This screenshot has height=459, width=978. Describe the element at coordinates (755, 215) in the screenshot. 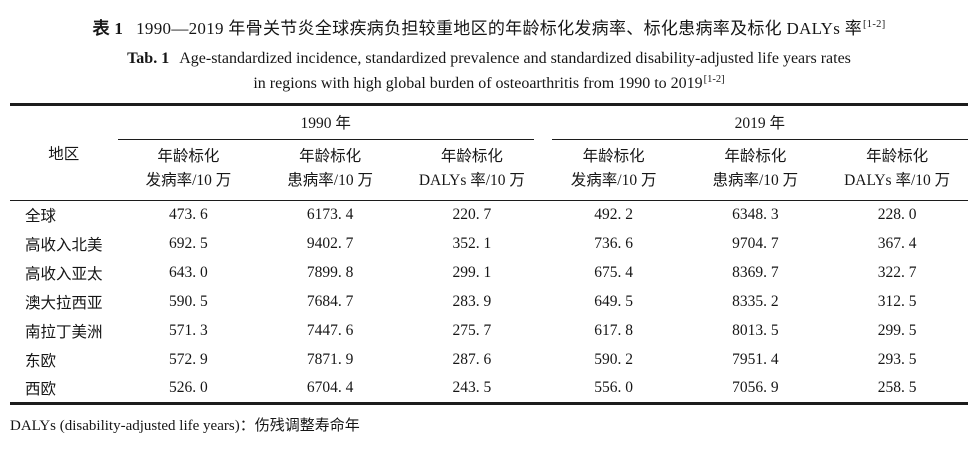

I see `cell-value: 6348. 3` at that location.